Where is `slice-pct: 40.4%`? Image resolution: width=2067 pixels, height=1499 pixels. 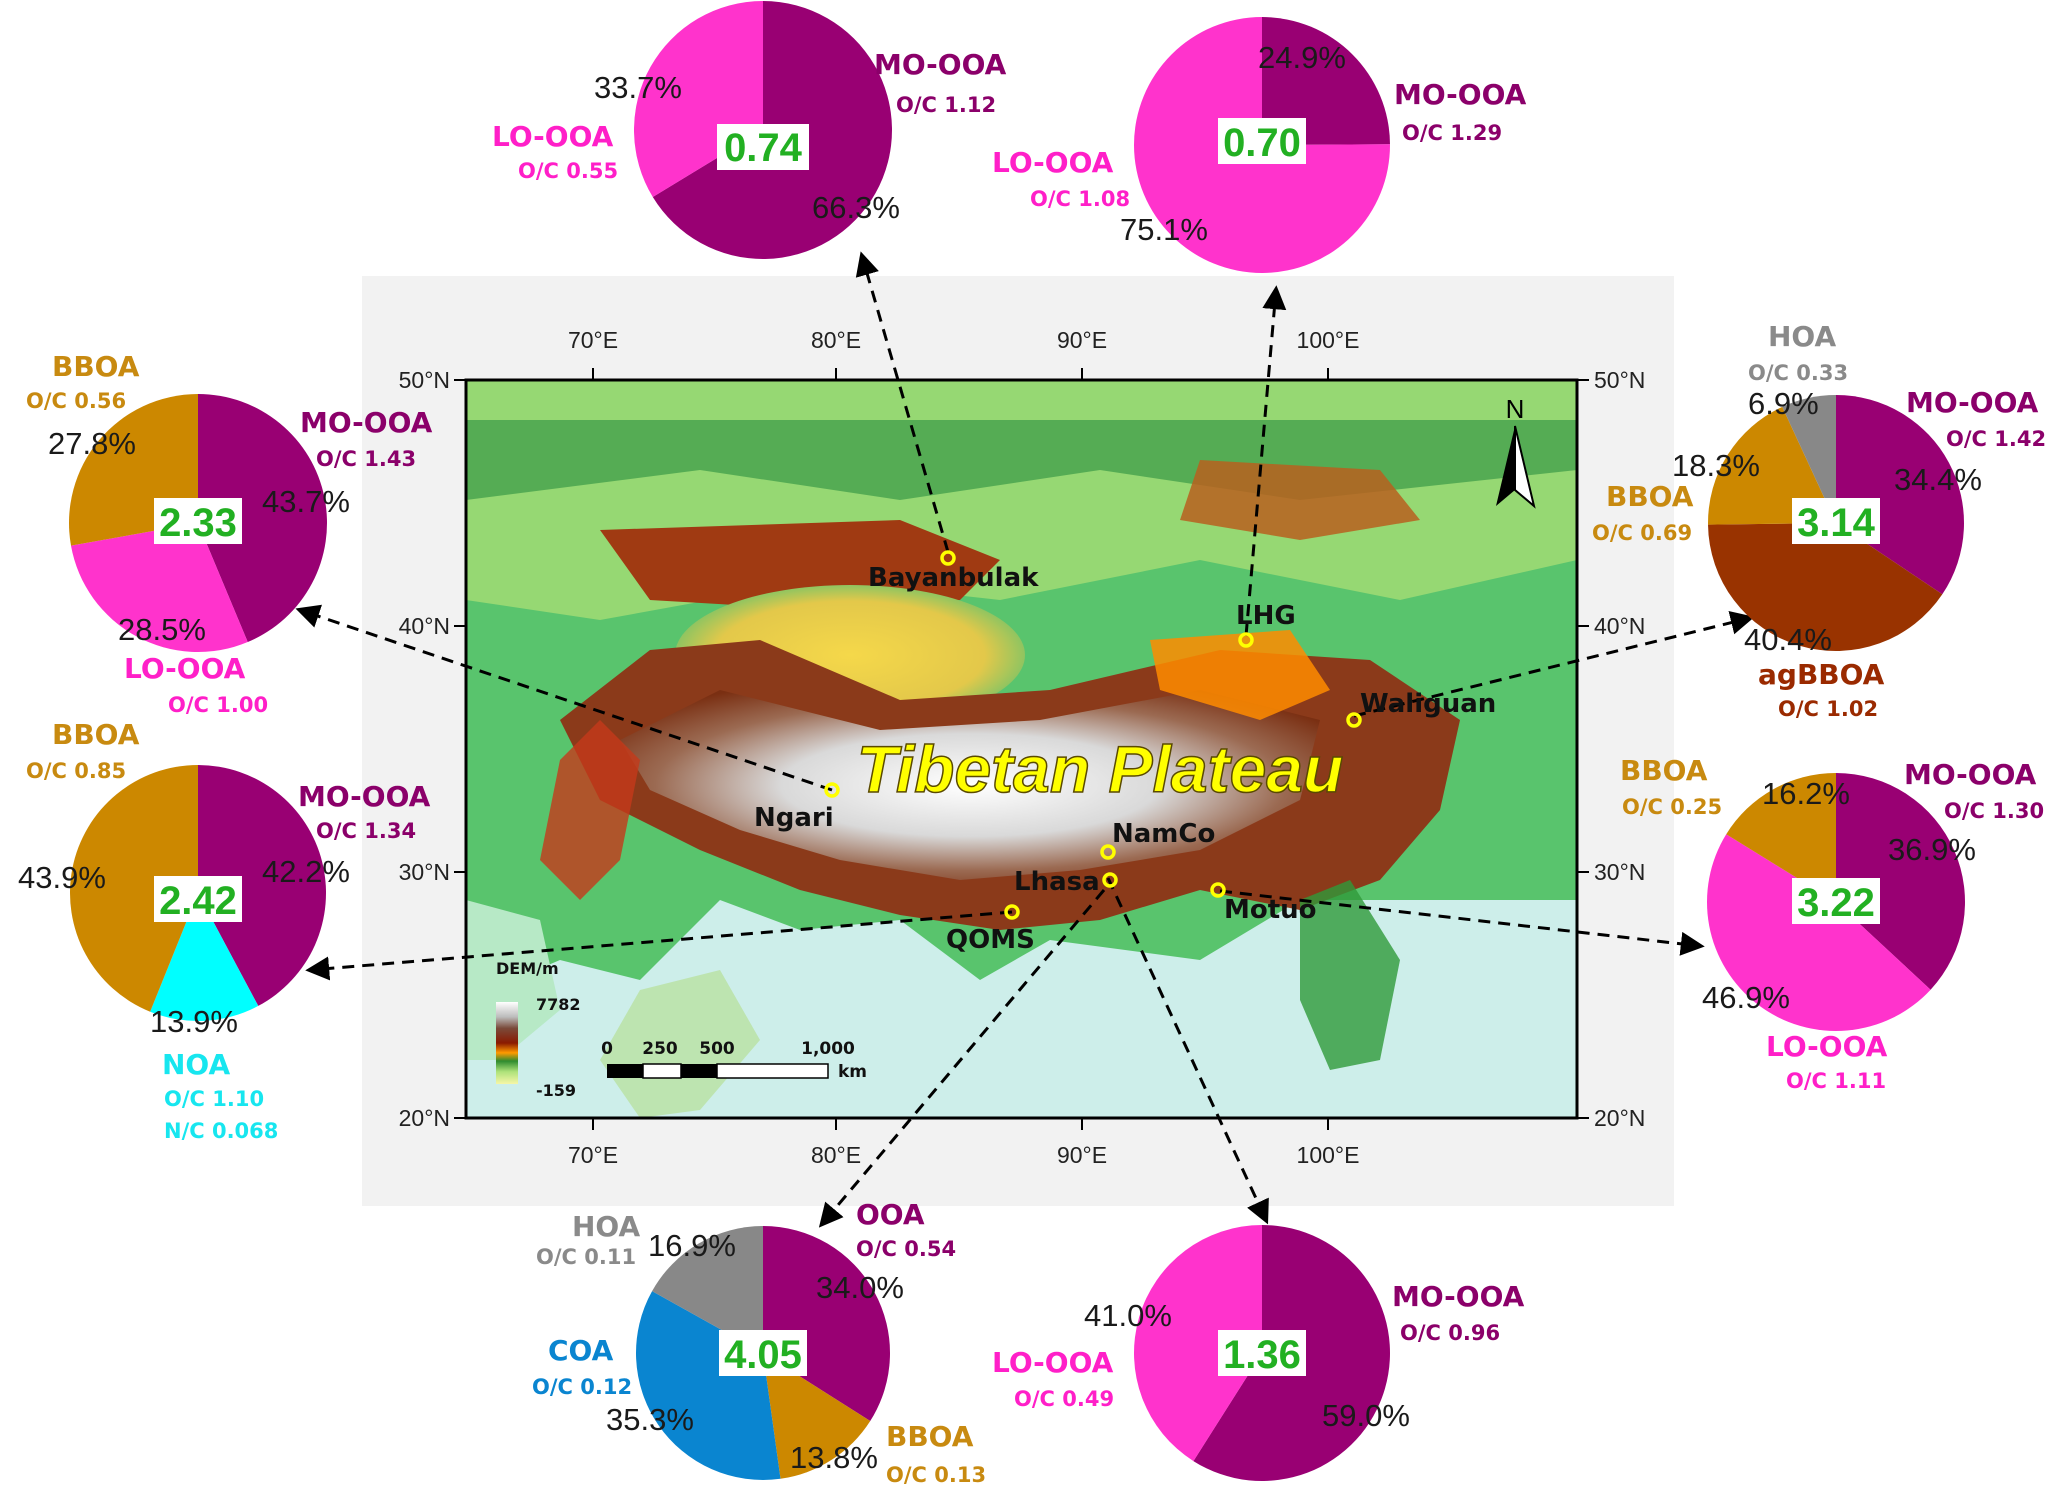
slice-pct: 40.4% is located at coordinates (1788, 639).